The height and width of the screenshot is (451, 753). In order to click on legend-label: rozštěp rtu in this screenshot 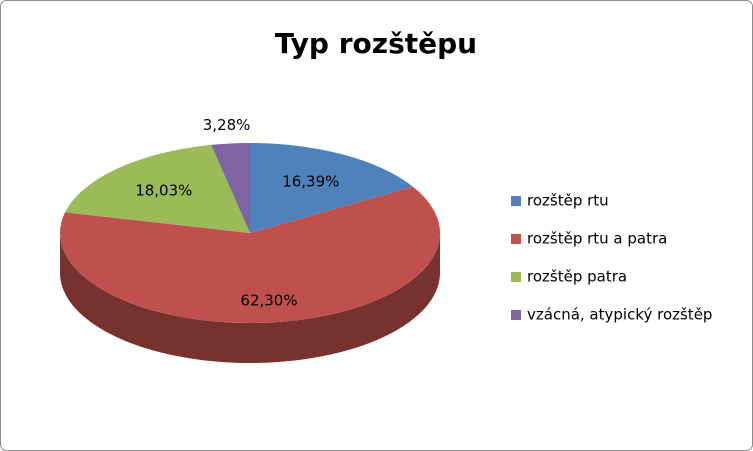, I will do `click(568, 201)`.